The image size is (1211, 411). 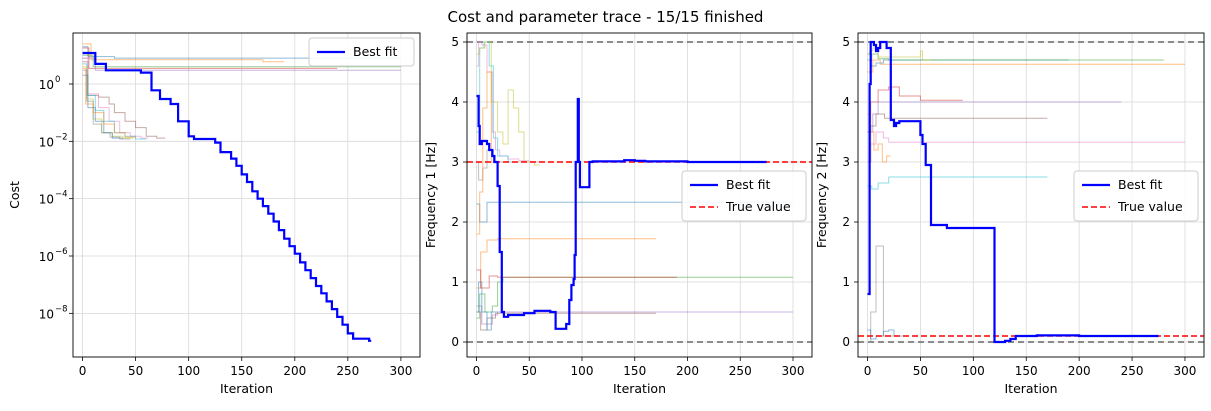 I want to click on y-tick-exponent: −2, so click(x=61, y=137).